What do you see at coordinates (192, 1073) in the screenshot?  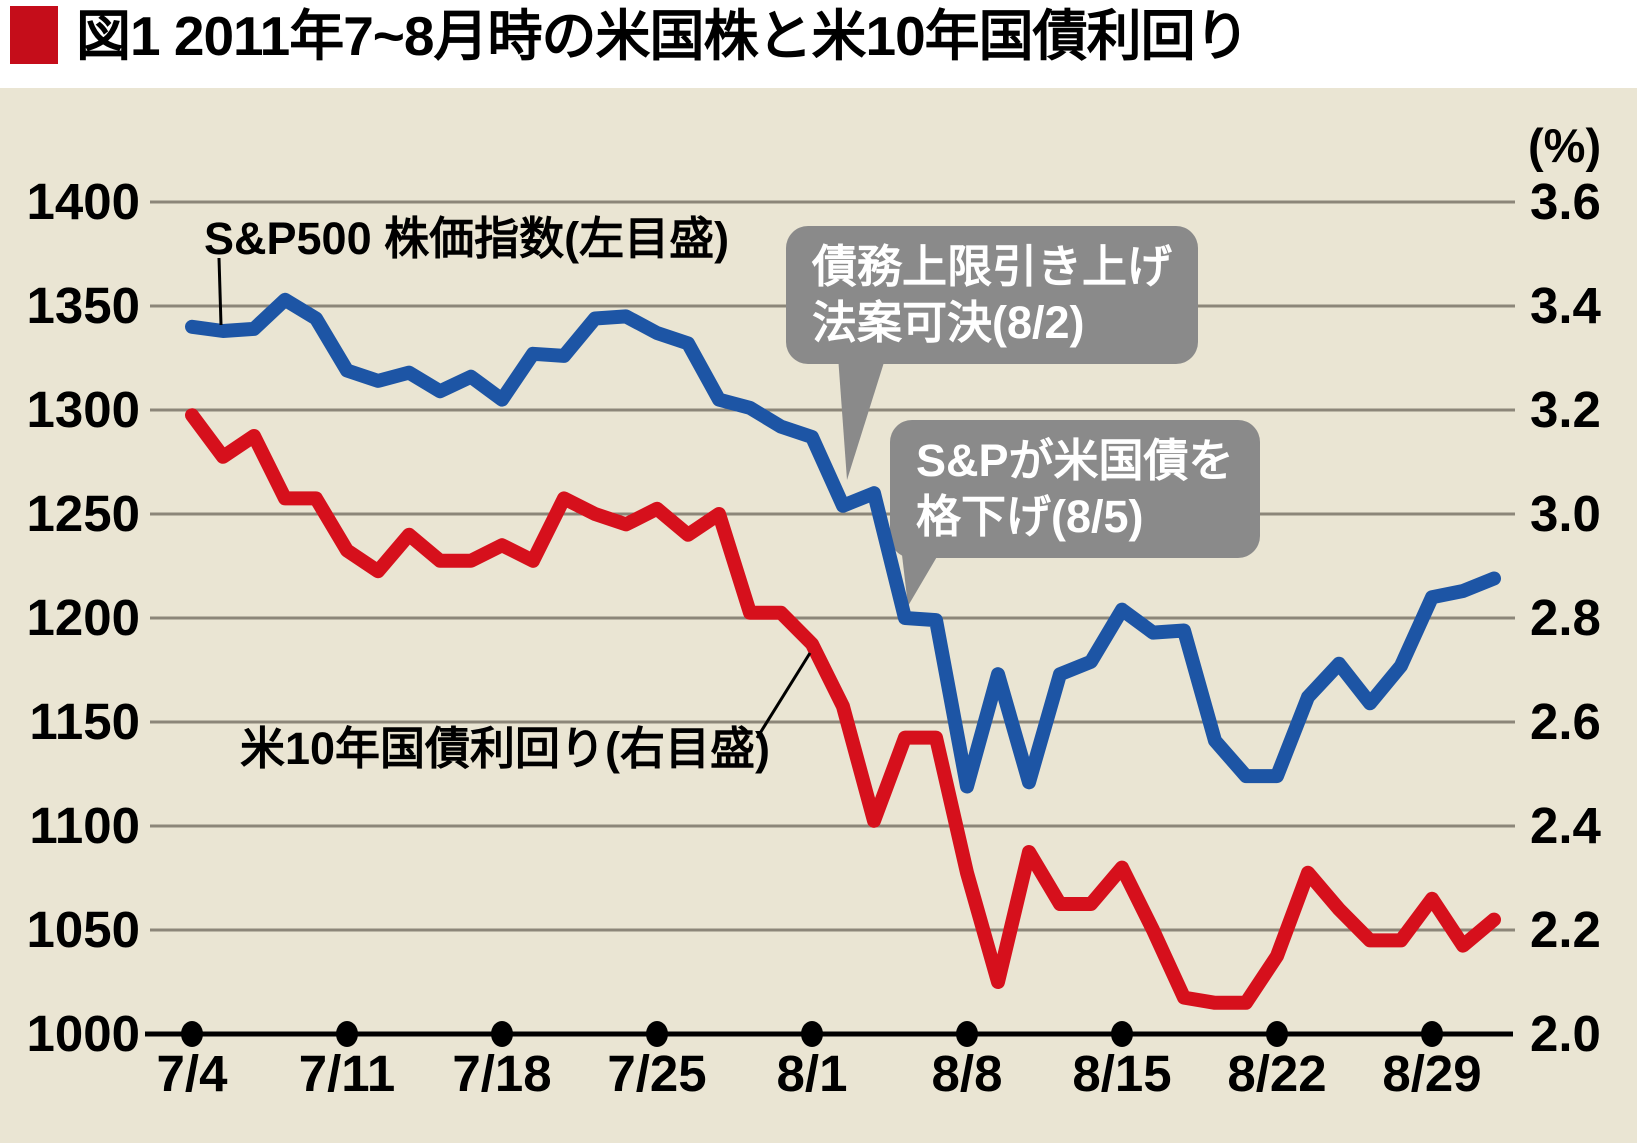 I see `x-axis-tick: 7/4` at bounding box center [192, 1073].